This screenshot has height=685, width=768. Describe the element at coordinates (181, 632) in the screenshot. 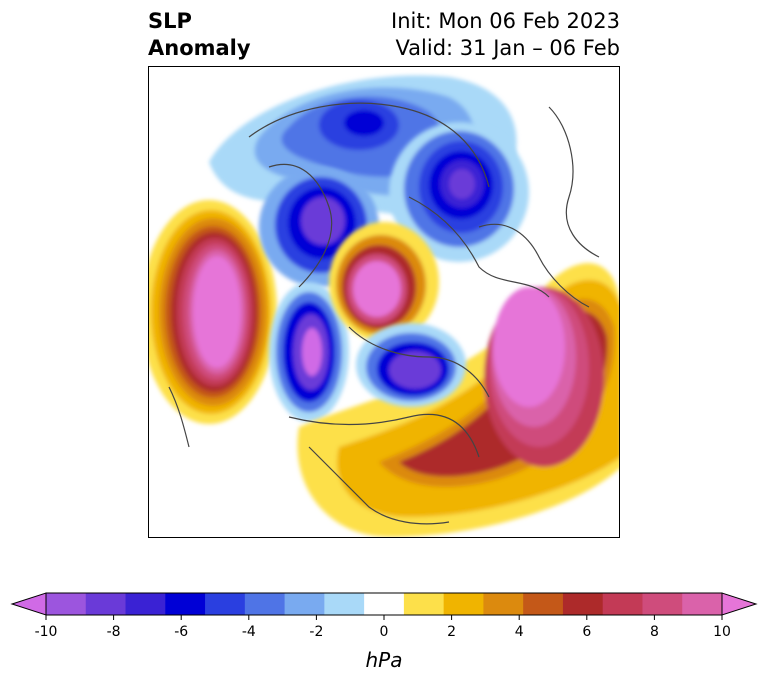

I see `colorbar-tick-label: -6` at that location.